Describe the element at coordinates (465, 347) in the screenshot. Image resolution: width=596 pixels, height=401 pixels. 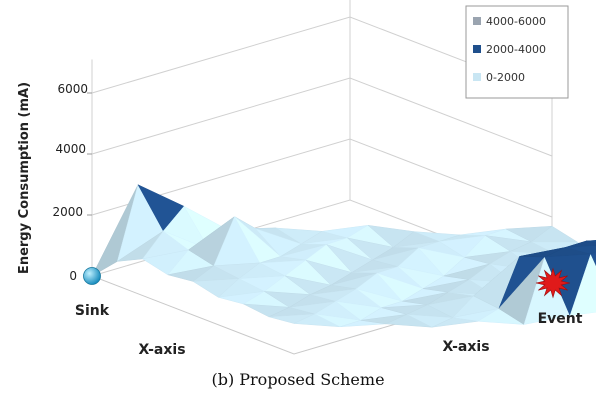
I see `x2-axis-label: X-axis` at that location.